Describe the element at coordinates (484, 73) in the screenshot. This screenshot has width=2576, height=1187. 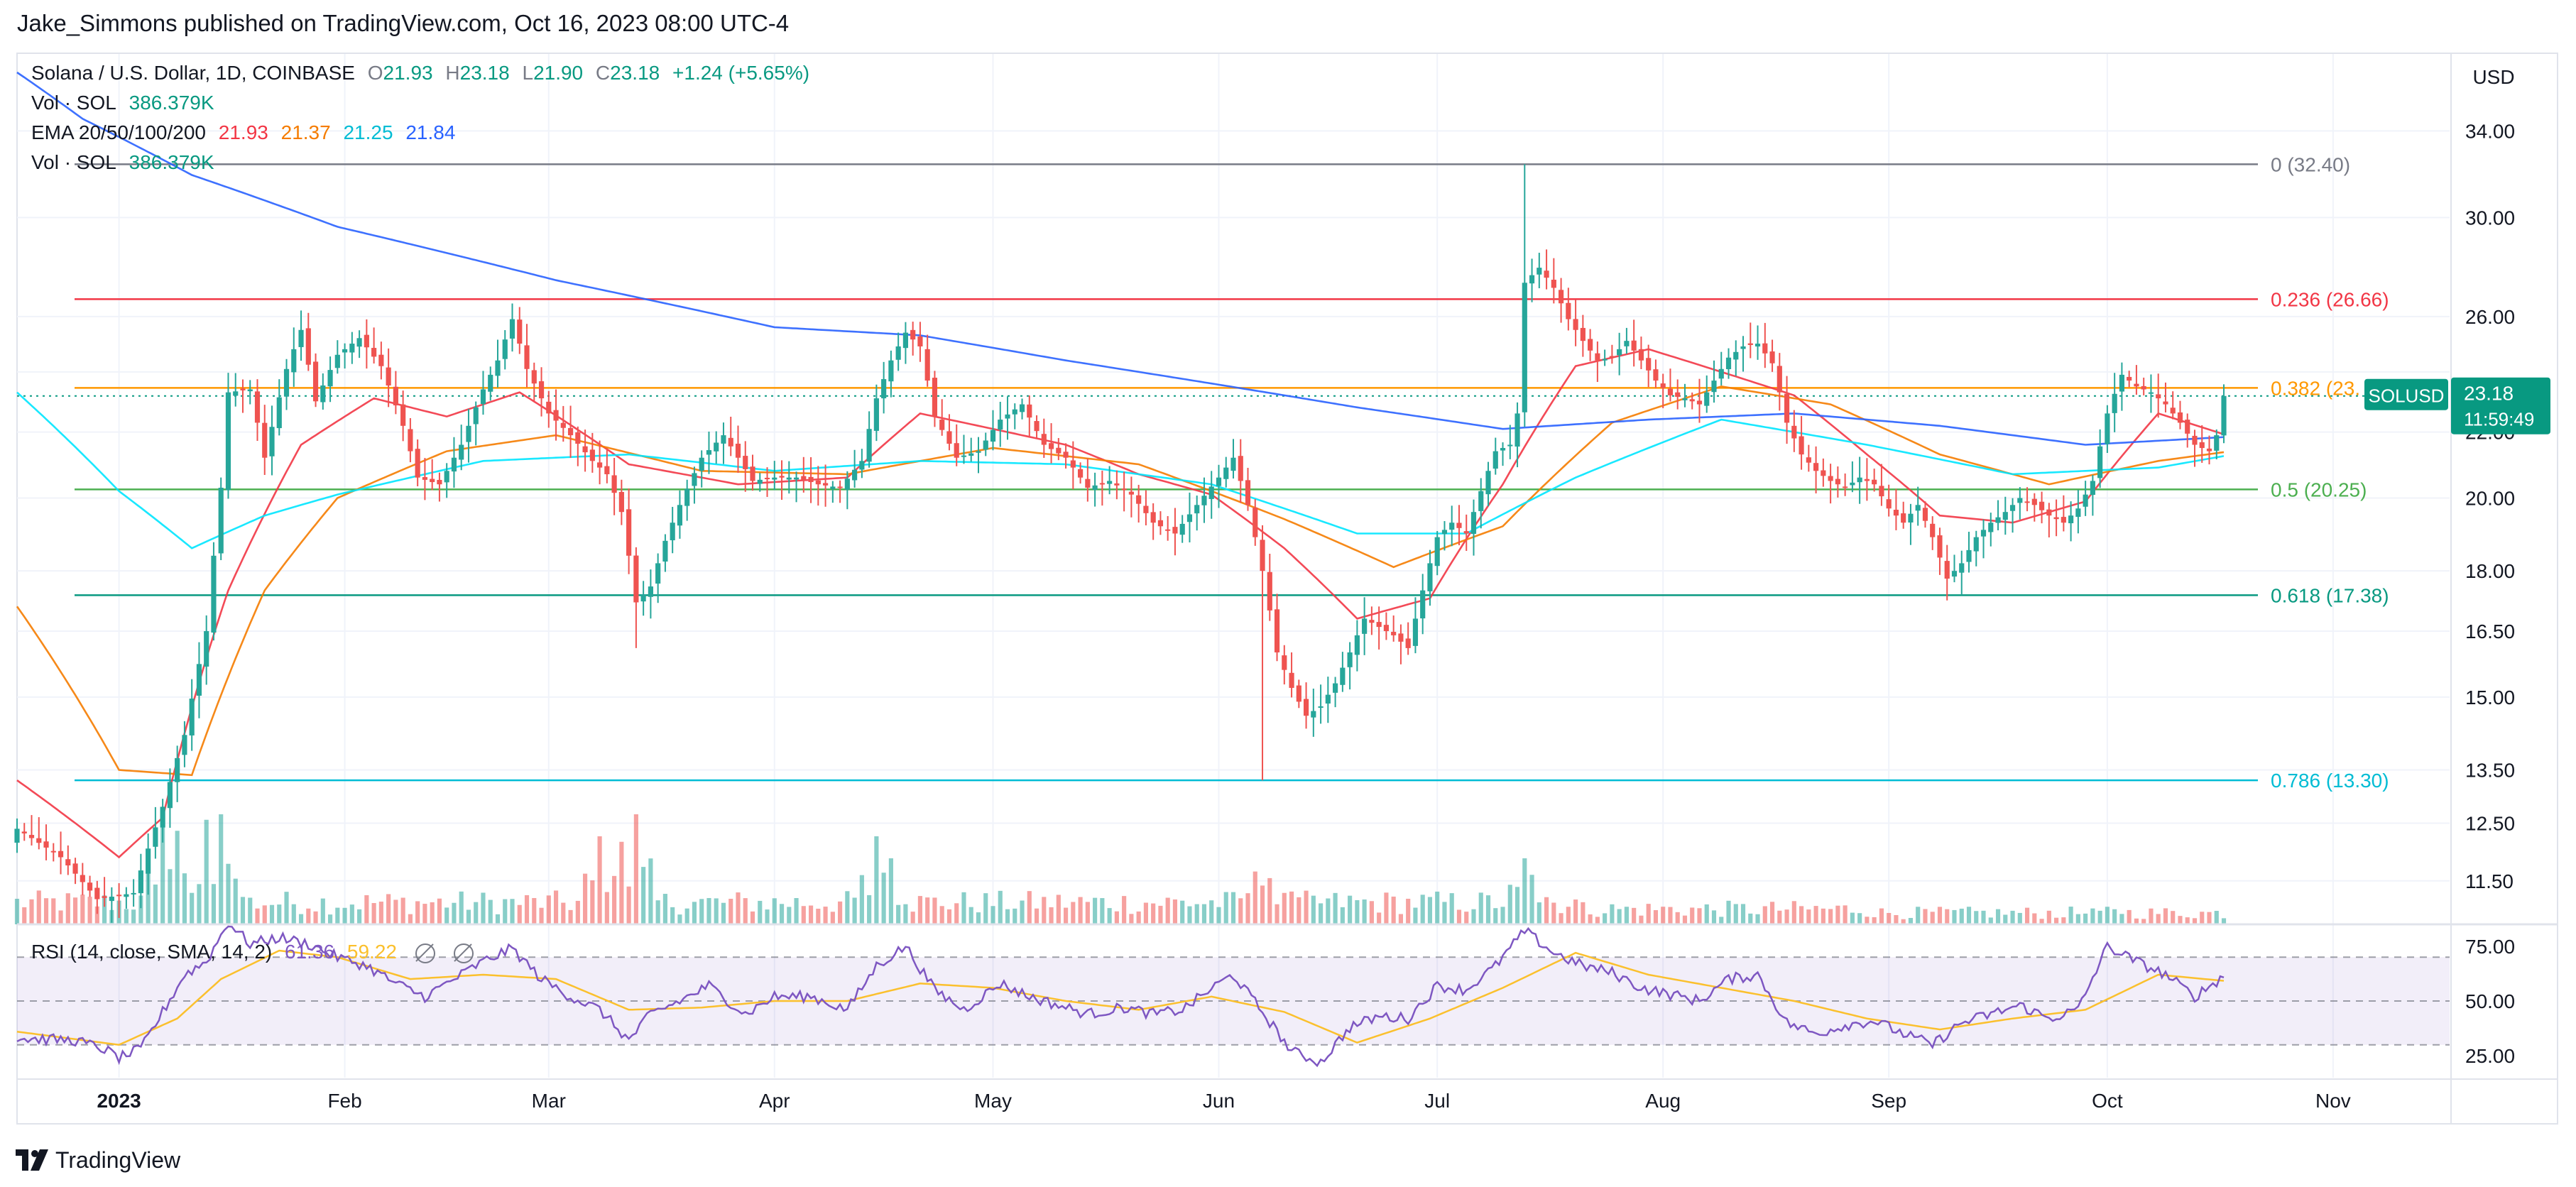
I see `high-value: 23.18` at that location.